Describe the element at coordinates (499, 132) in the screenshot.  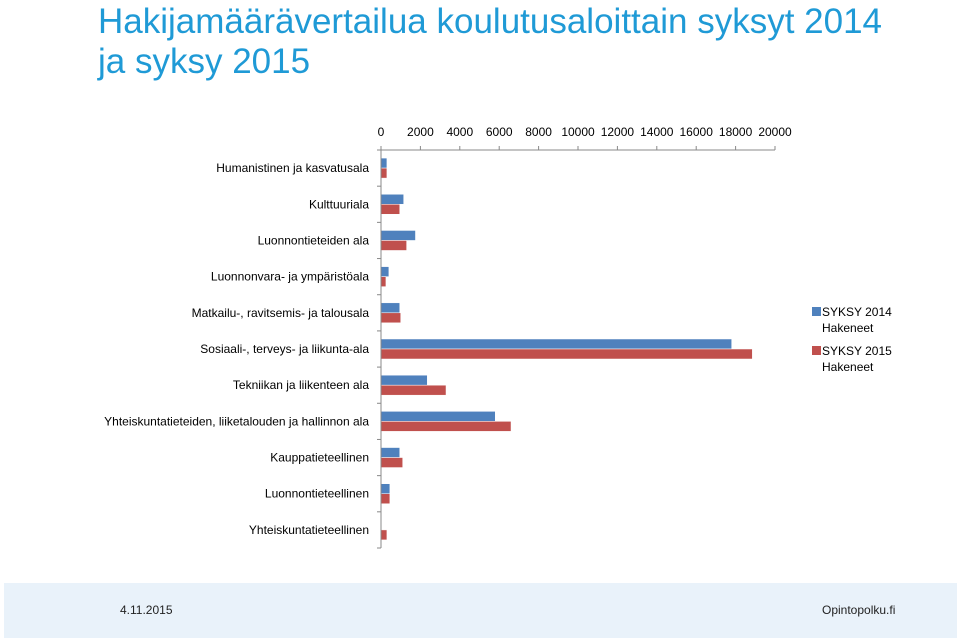
I see `x-tick-label: 6000` at that location.